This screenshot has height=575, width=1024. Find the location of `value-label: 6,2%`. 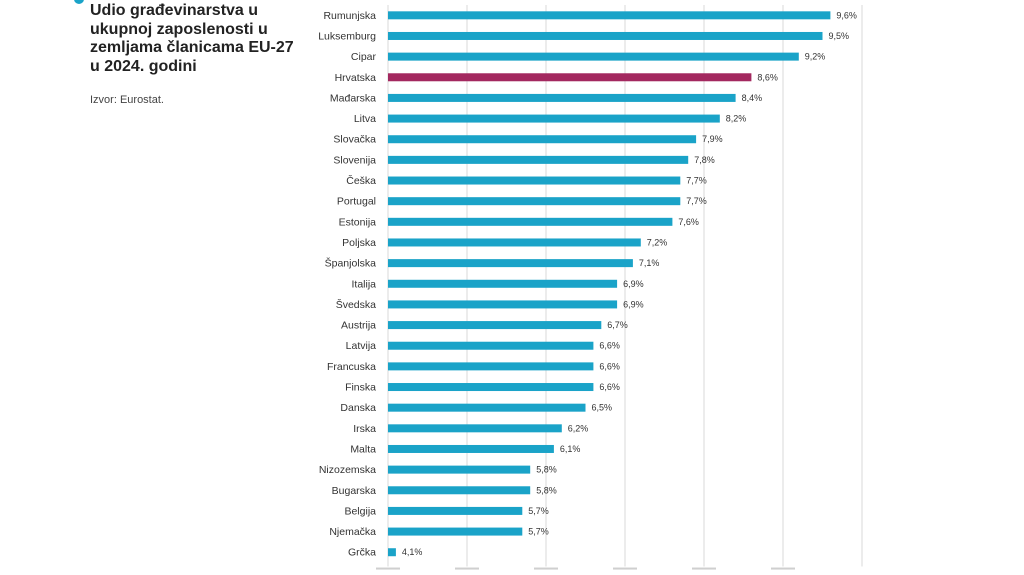

value-label: 6,2% is located at coordinates (578, 428).